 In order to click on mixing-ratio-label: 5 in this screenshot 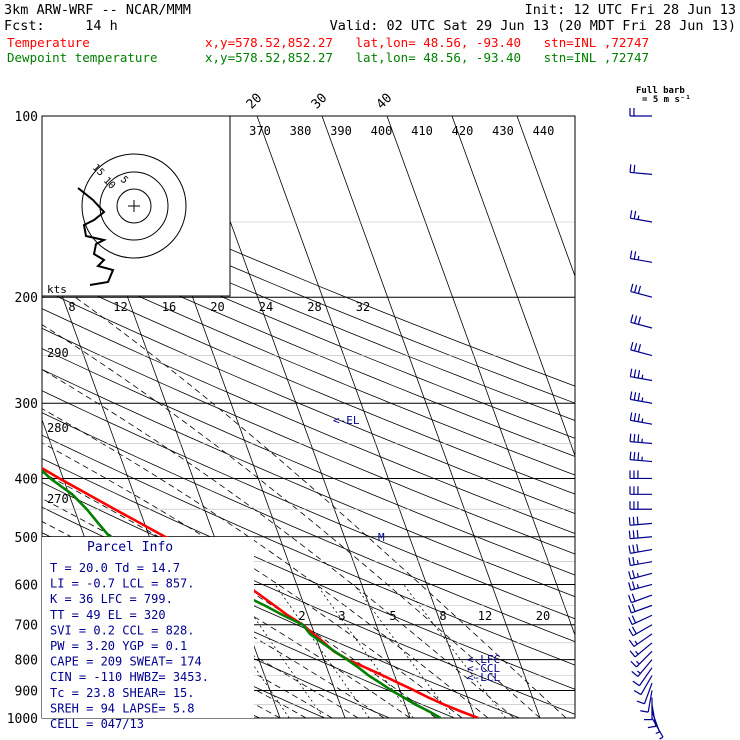, I will do `click(392, 616)`.